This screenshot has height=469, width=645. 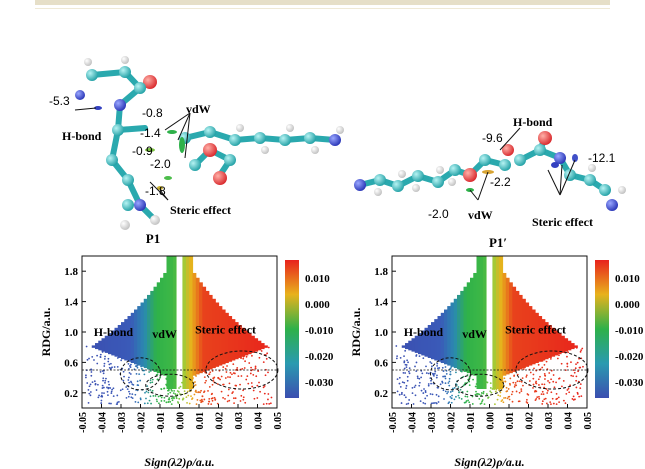 What do you see at coordinates (629, 357) in the screenshot?
I see `colorbar-tick-label: -0.020` at bounding box center [629, 357].